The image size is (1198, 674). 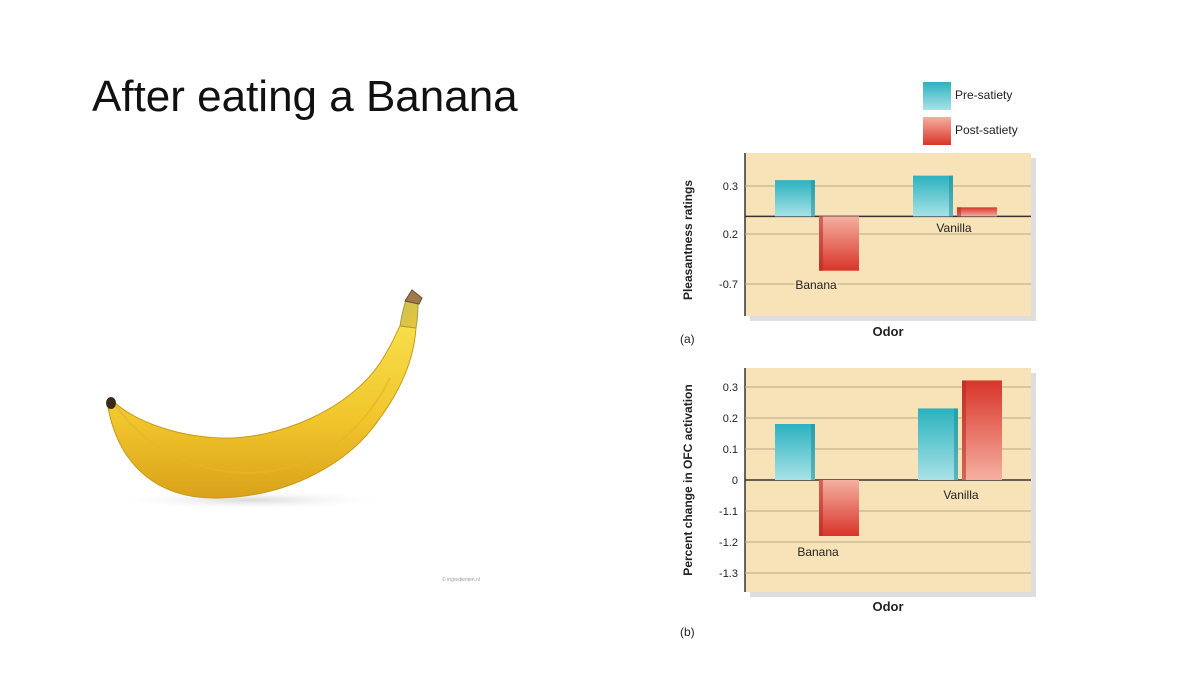 I want to click on banana-body, so click(x=262, y=412).